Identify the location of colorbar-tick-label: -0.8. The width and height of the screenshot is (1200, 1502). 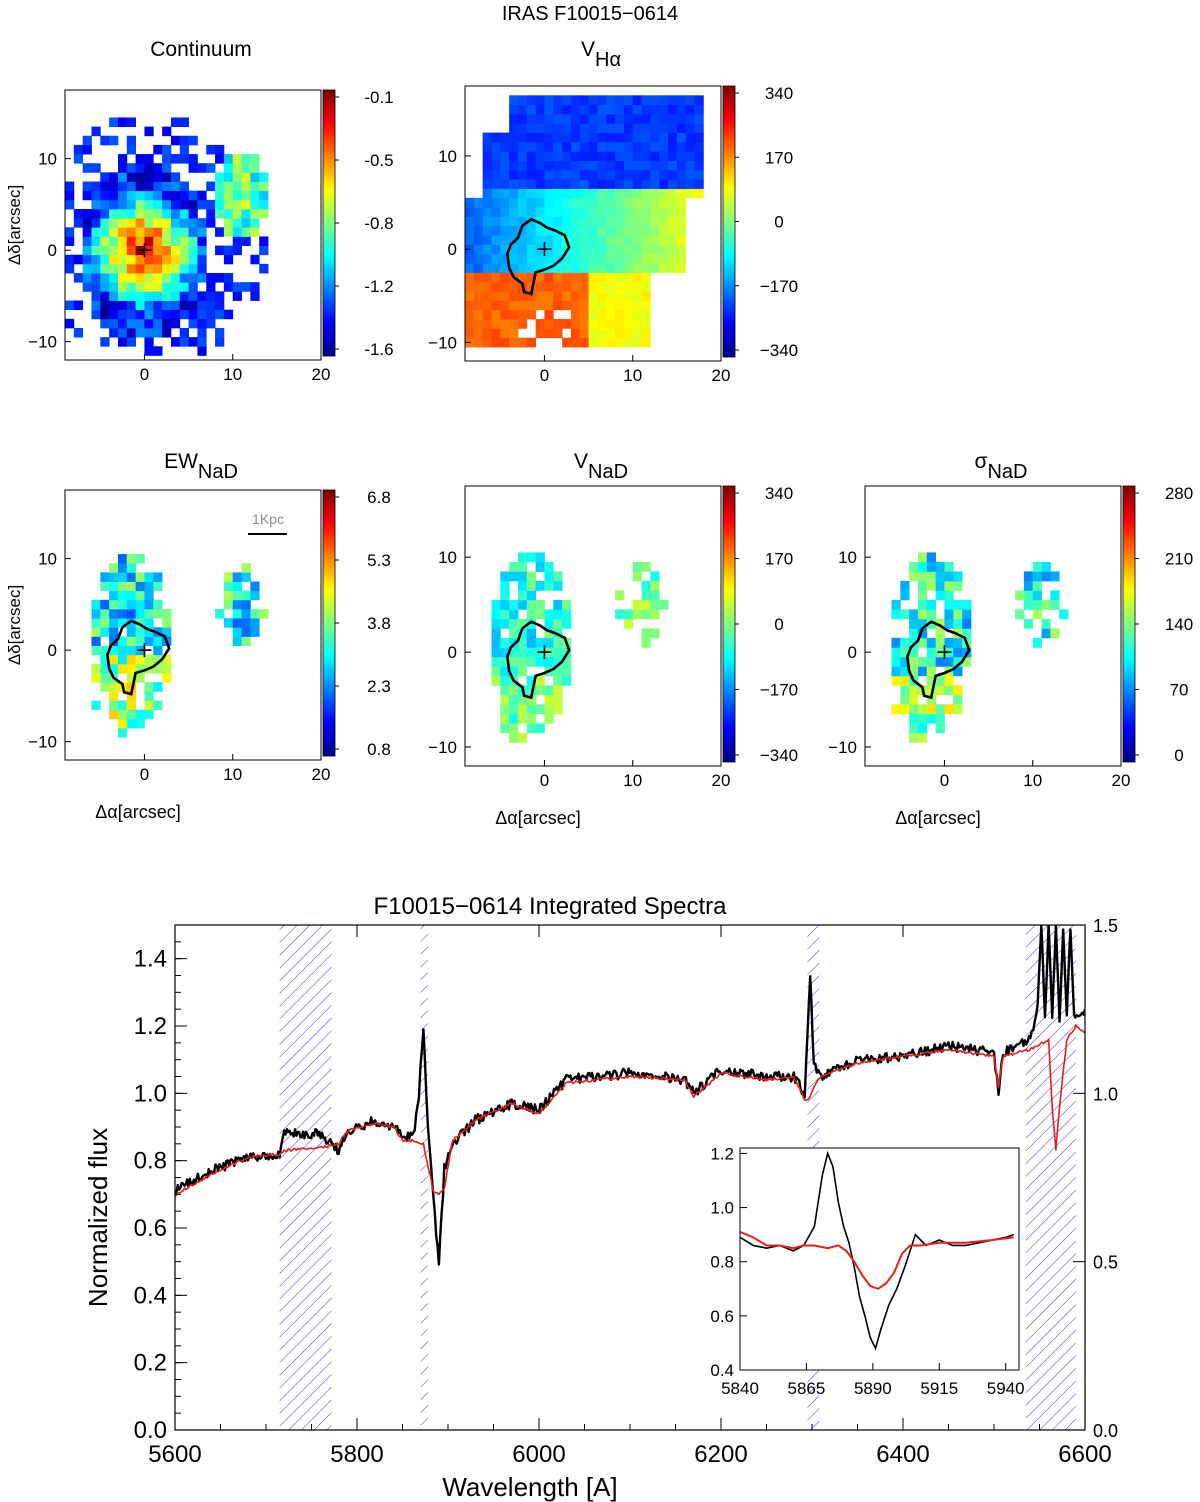
(378, 223).